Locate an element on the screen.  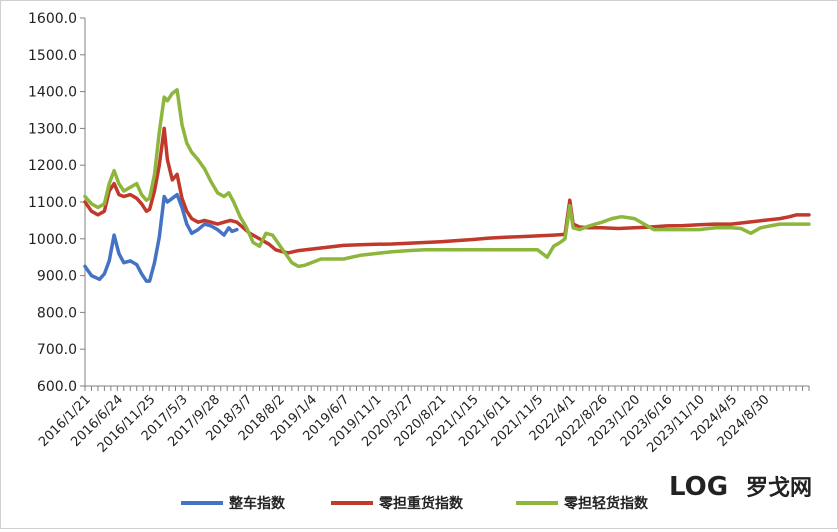
watermark-logo: LOG 罗戈网 is located at coordinates (740, 487).